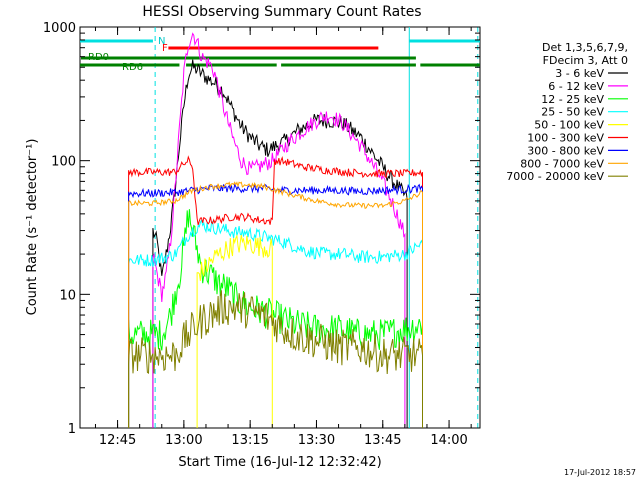 The height and width of the screenshot is (480, 640). I want to click on flag-label-n: N, so click(161, 41).